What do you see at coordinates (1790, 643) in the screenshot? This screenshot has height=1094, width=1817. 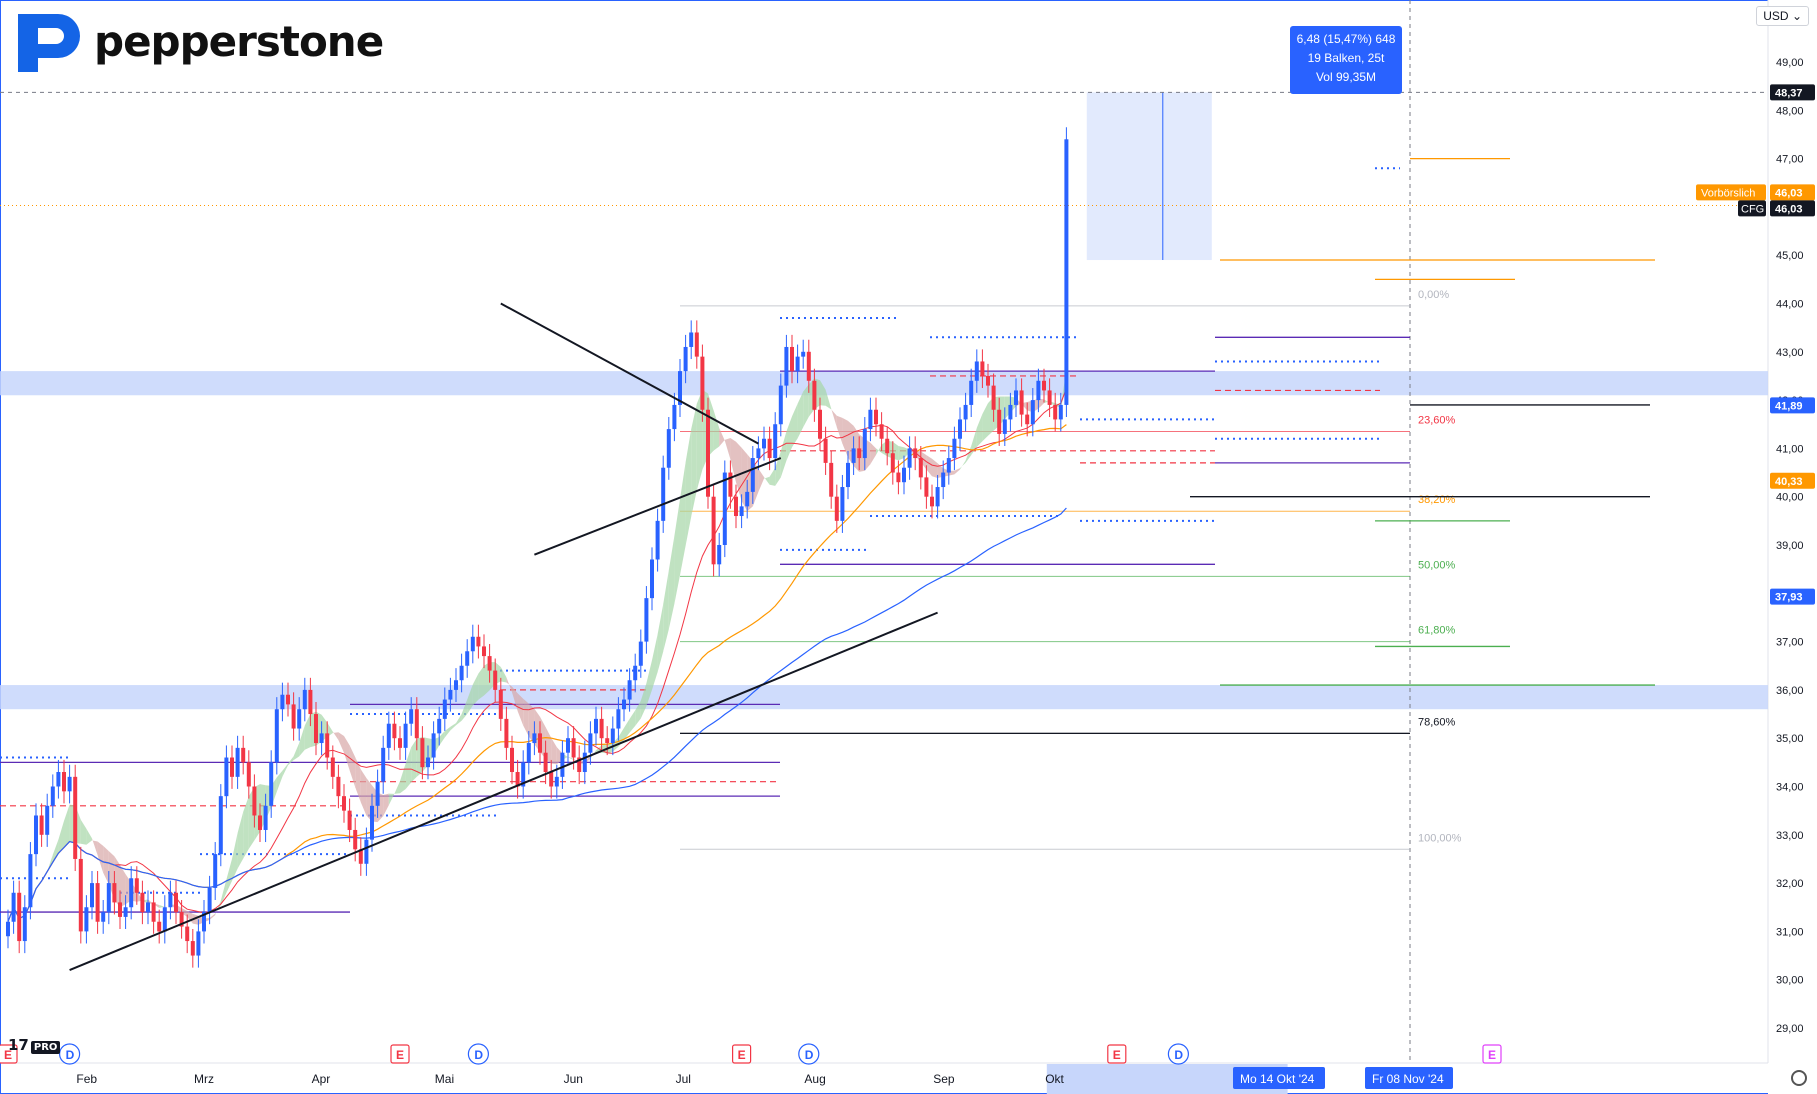 I see `y-tick-label: 37,00` at bounding box center [1790, 643].